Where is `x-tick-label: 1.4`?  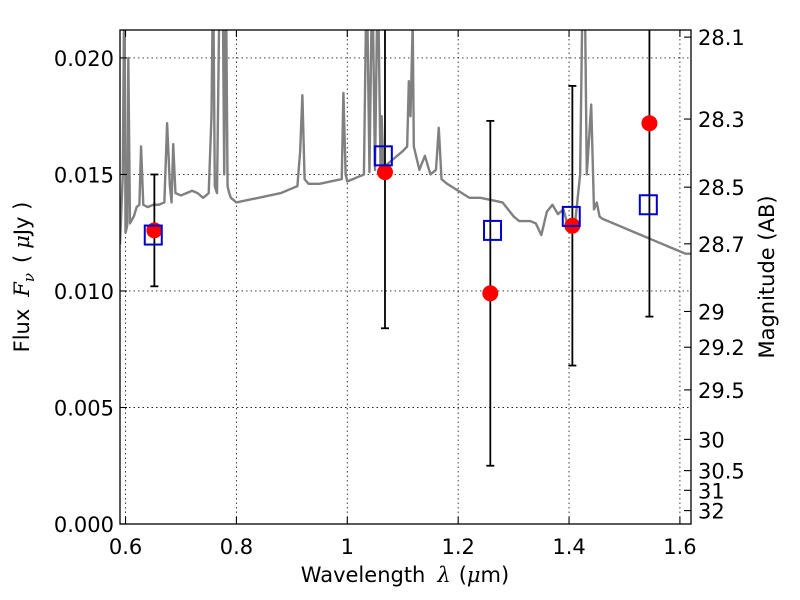 x-tick-label: 1.4 is located at coordinates (568, 547).